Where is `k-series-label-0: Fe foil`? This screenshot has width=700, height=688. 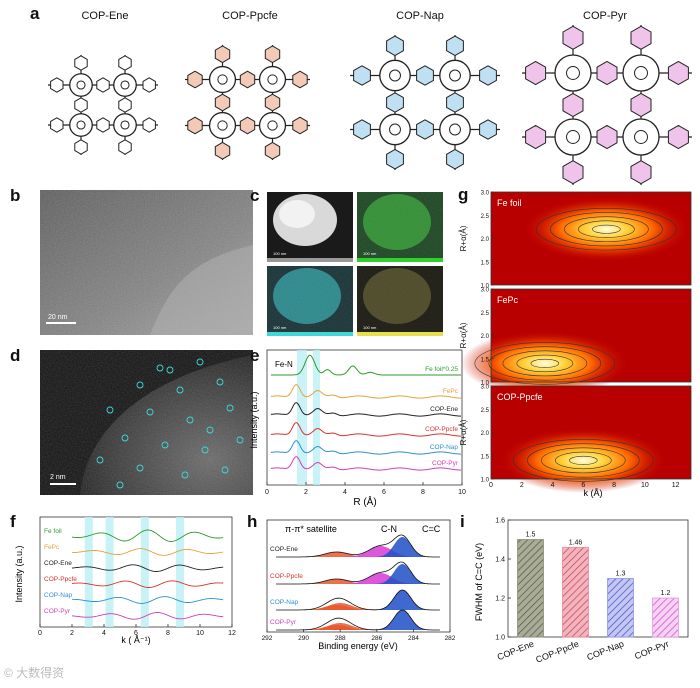 k-series-label-0: Fe foil is located at coordinates (53, 531).